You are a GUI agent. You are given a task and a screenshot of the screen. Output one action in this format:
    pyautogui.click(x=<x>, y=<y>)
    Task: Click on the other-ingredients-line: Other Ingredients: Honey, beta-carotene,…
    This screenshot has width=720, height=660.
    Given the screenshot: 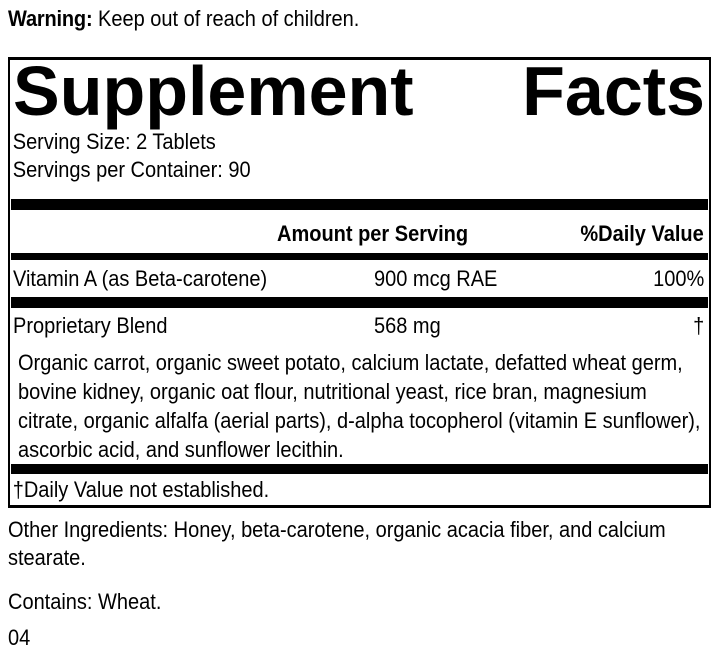 What is the action you would take?
    pyautogui.click(x=337, y=543)
    